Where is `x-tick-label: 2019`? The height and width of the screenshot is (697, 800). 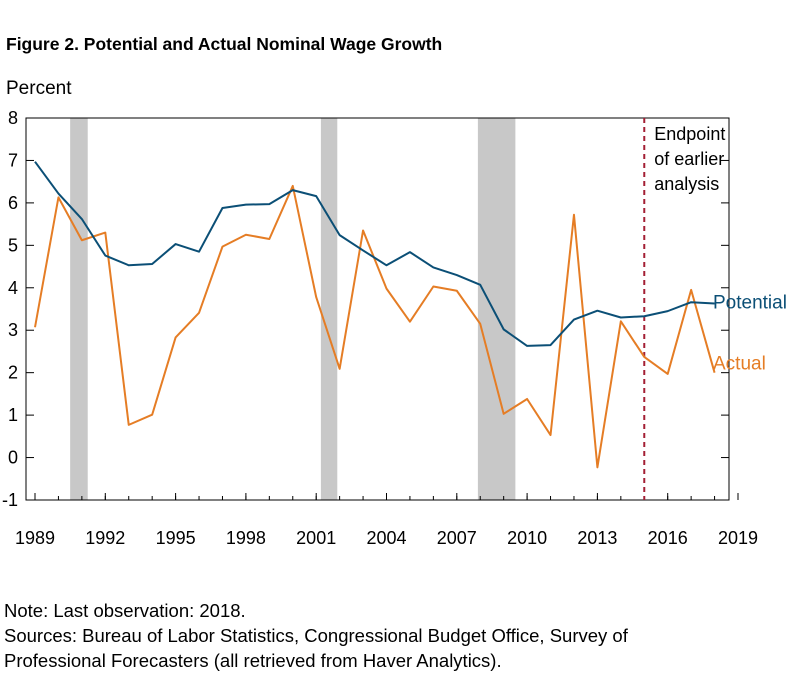
x-tick-label: 2019 is located at coordinates (738, 538).